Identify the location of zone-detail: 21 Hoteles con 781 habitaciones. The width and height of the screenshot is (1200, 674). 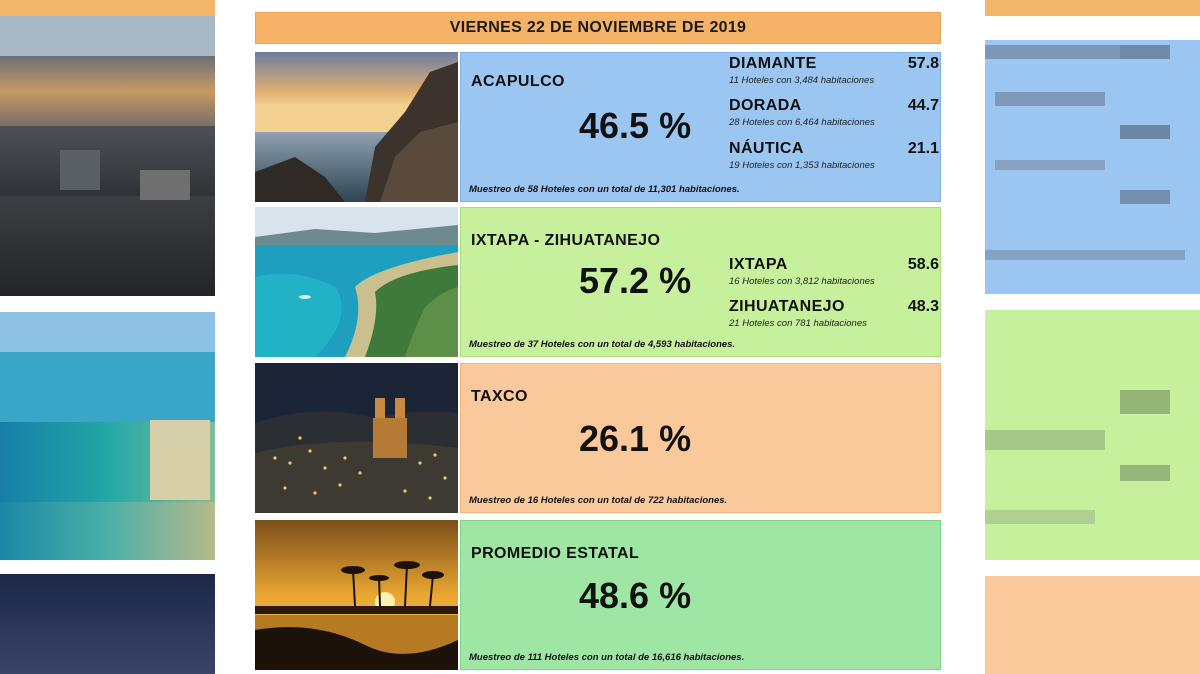
(798, 323).